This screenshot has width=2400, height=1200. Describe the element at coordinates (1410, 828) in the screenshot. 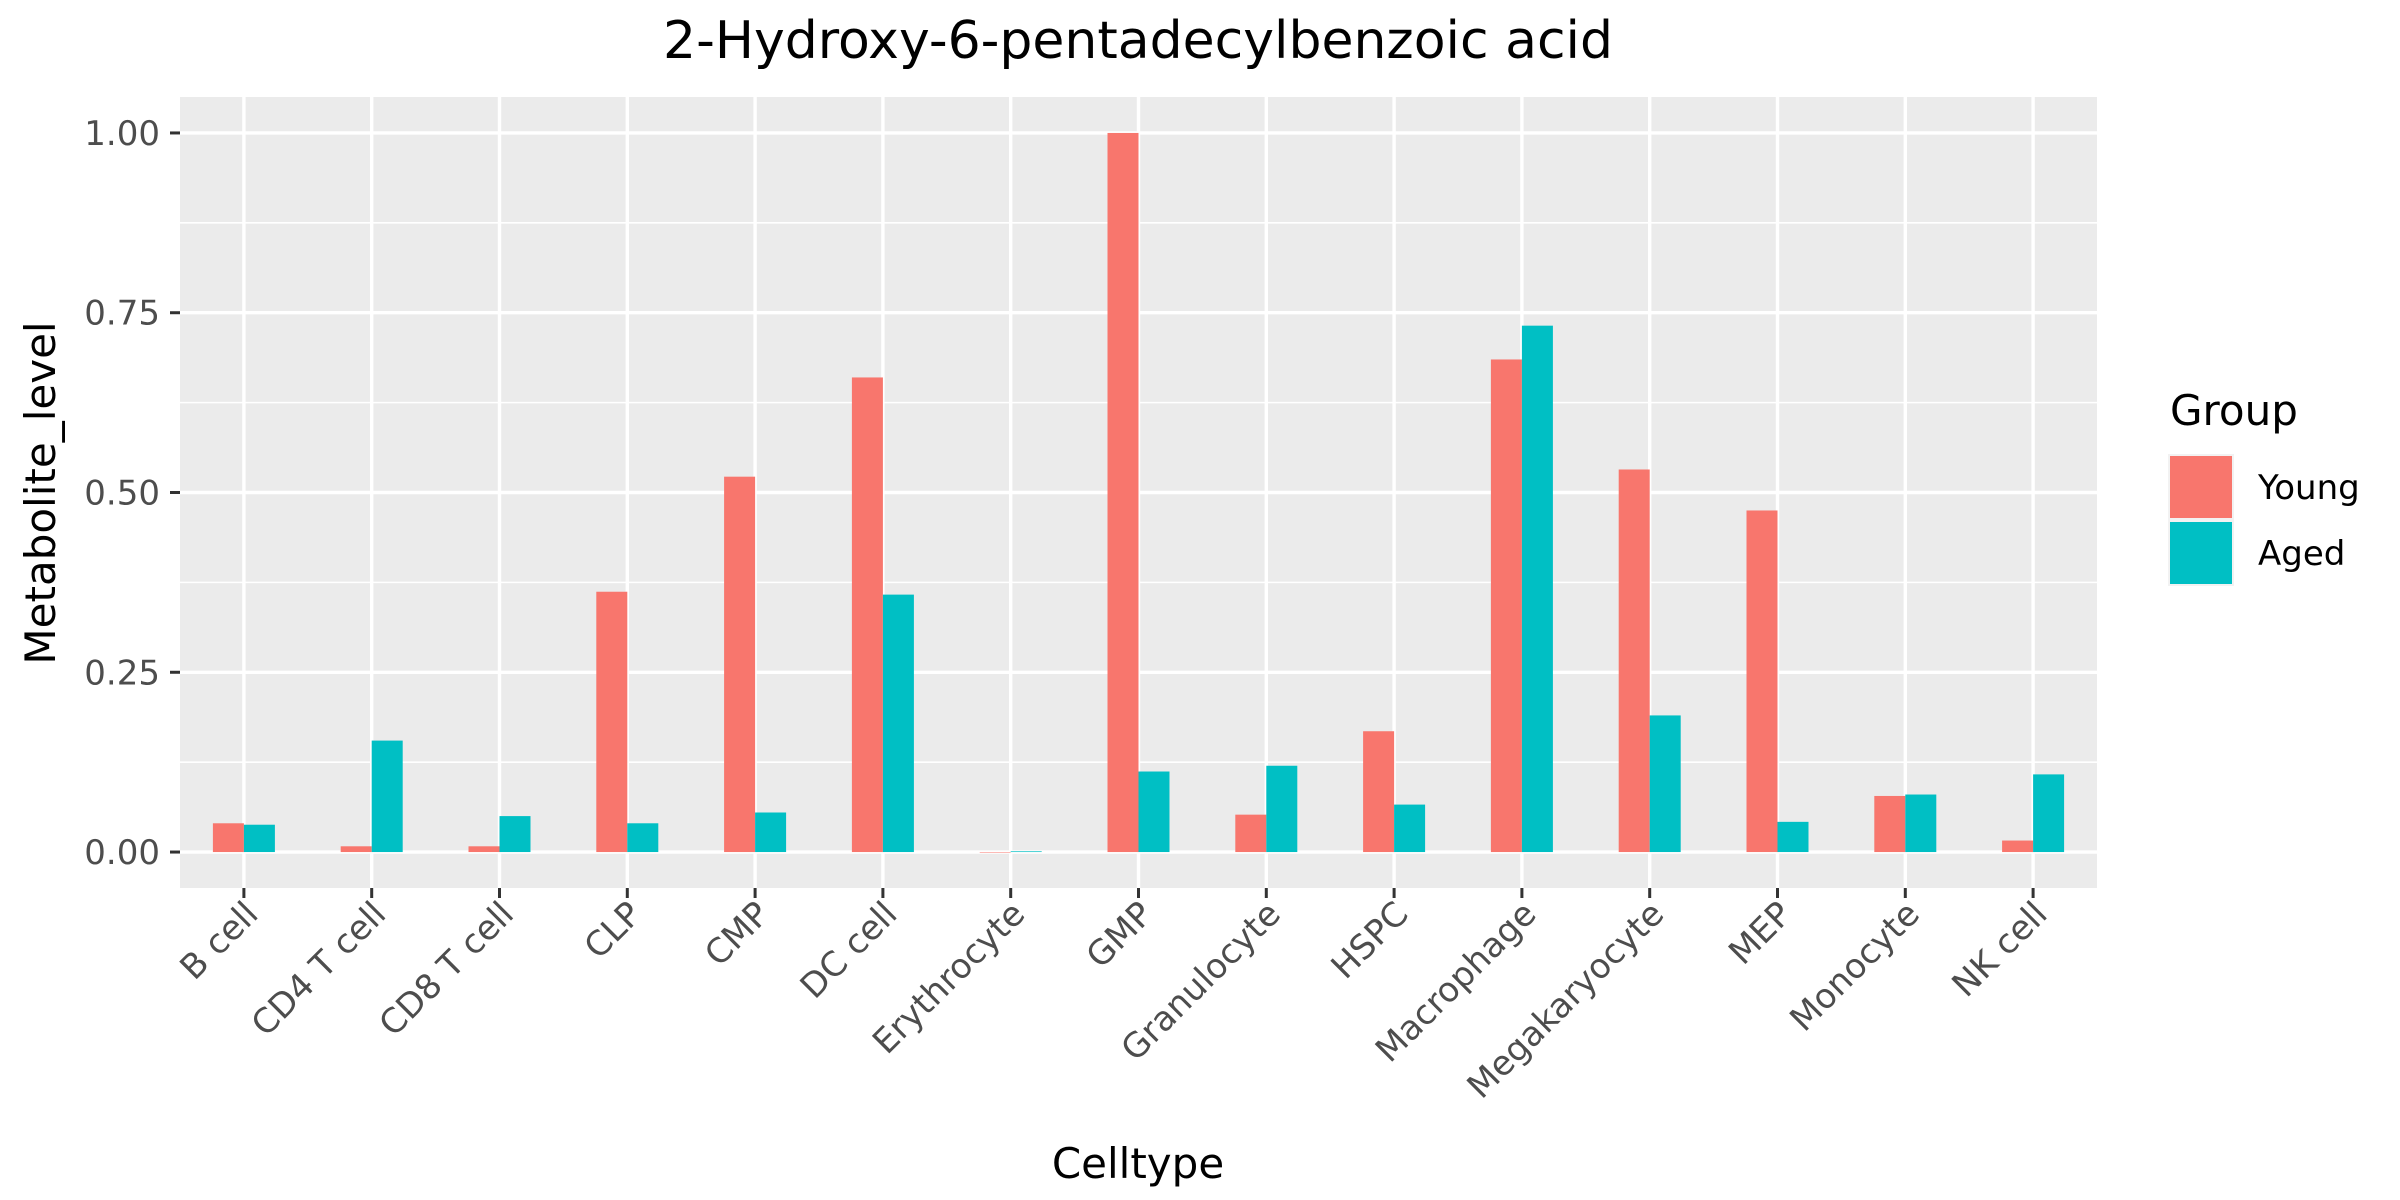

I see `bar-aged-hspc` at that location.